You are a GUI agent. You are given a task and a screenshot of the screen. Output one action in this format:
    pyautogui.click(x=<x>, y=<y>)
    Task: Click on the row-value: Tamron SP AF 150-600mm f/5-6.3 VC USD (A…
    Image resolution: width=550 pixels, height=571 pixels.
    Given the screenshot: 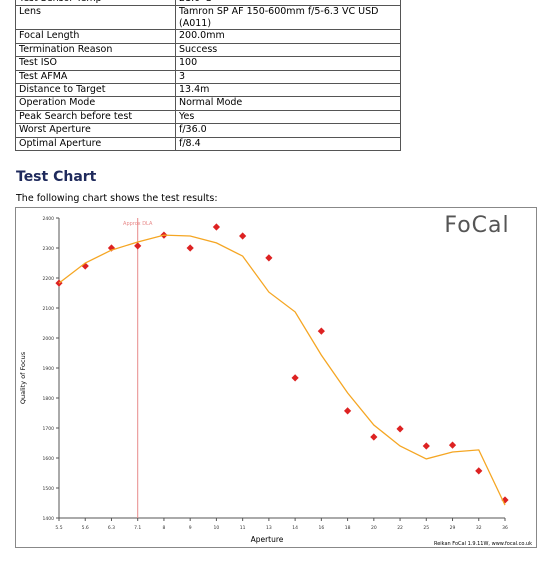 What is the action you would take?
    pyautogui.click(x=288, y=18)
    